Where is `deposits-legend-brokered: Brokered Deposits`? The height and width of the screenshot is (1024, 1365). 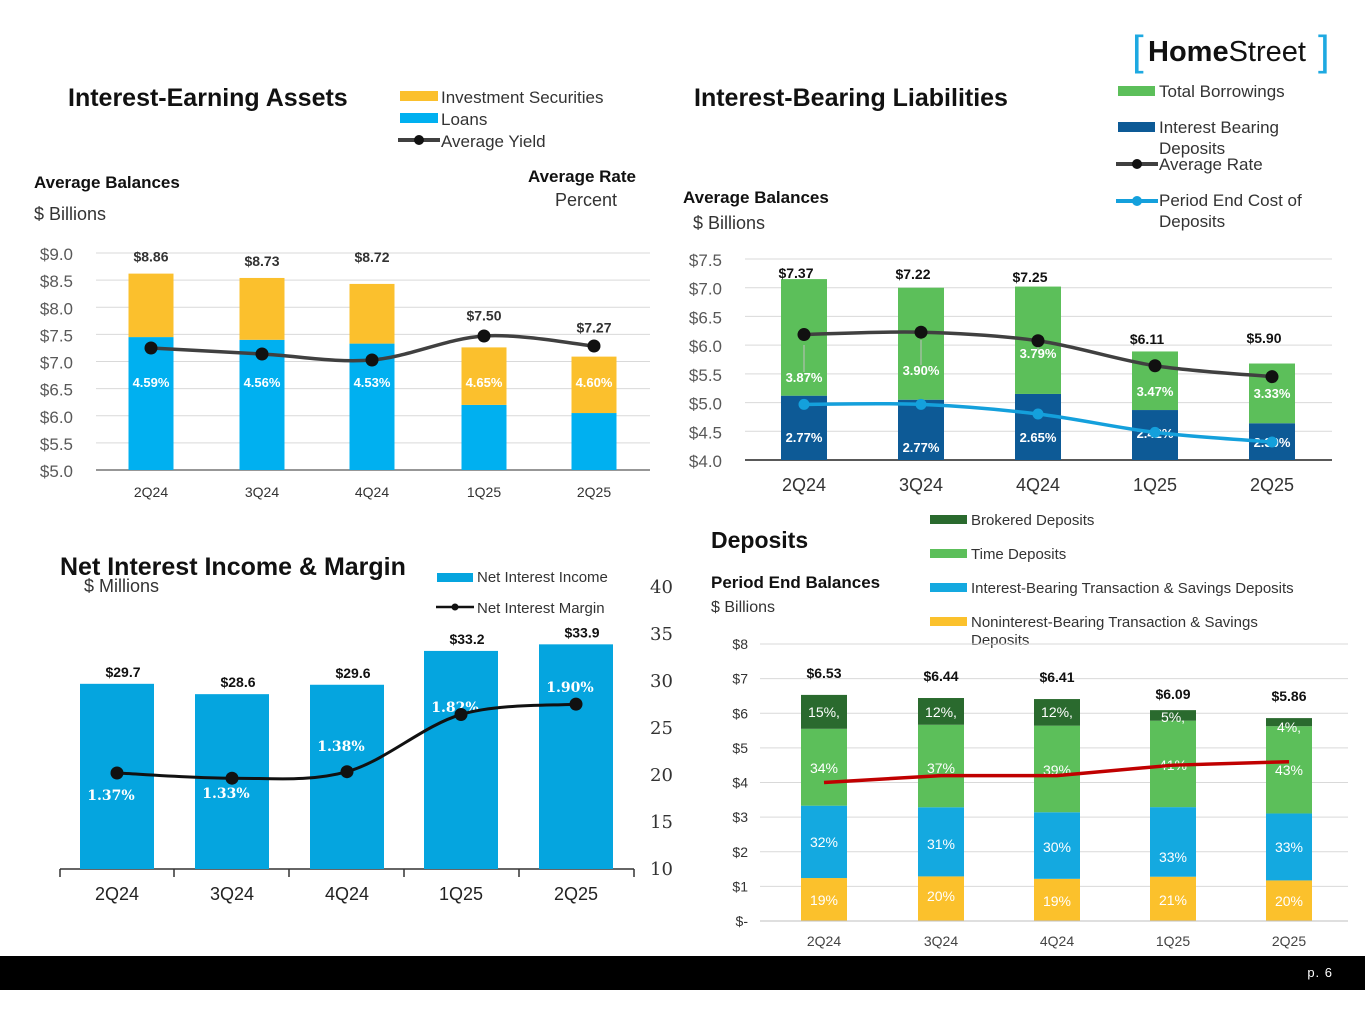
deposits-legend-brokered: Brokered Deposits is located at coordinates (1032, 520).